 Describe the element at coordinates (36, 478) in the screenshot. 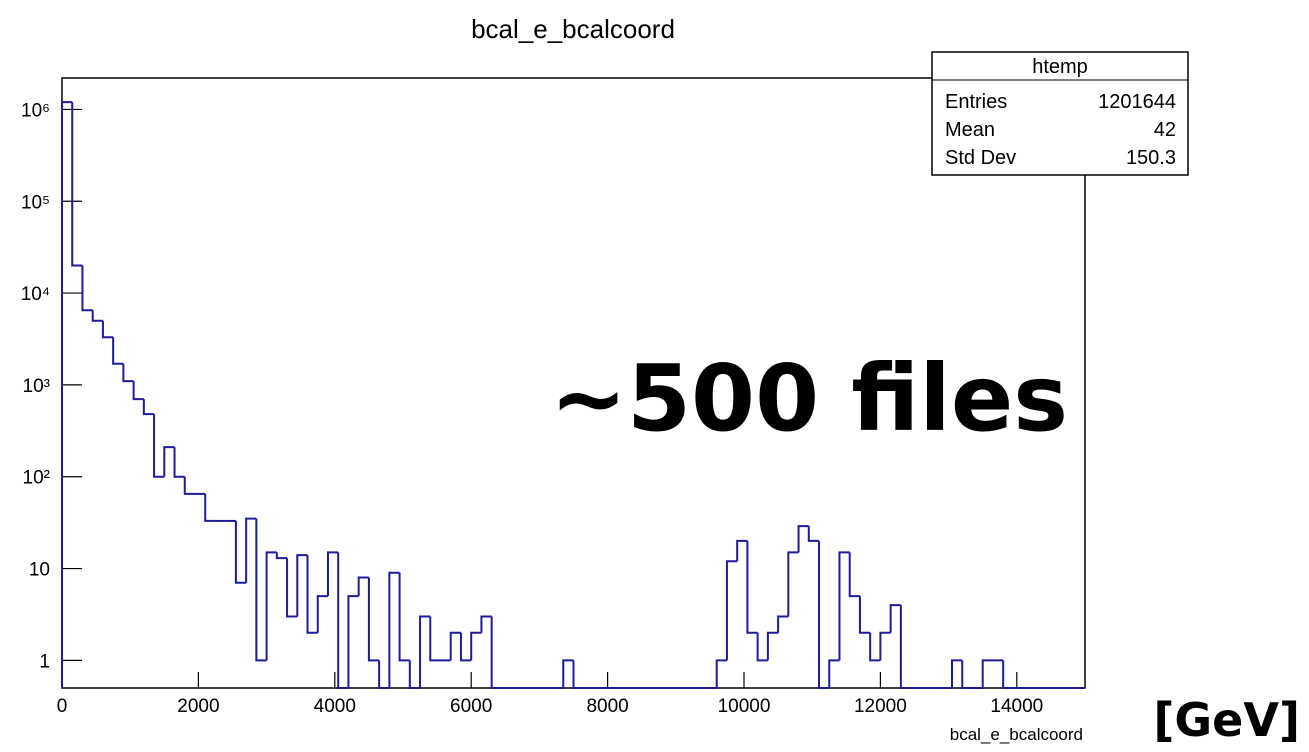

I see `y-tick-label: 10²` at that location.